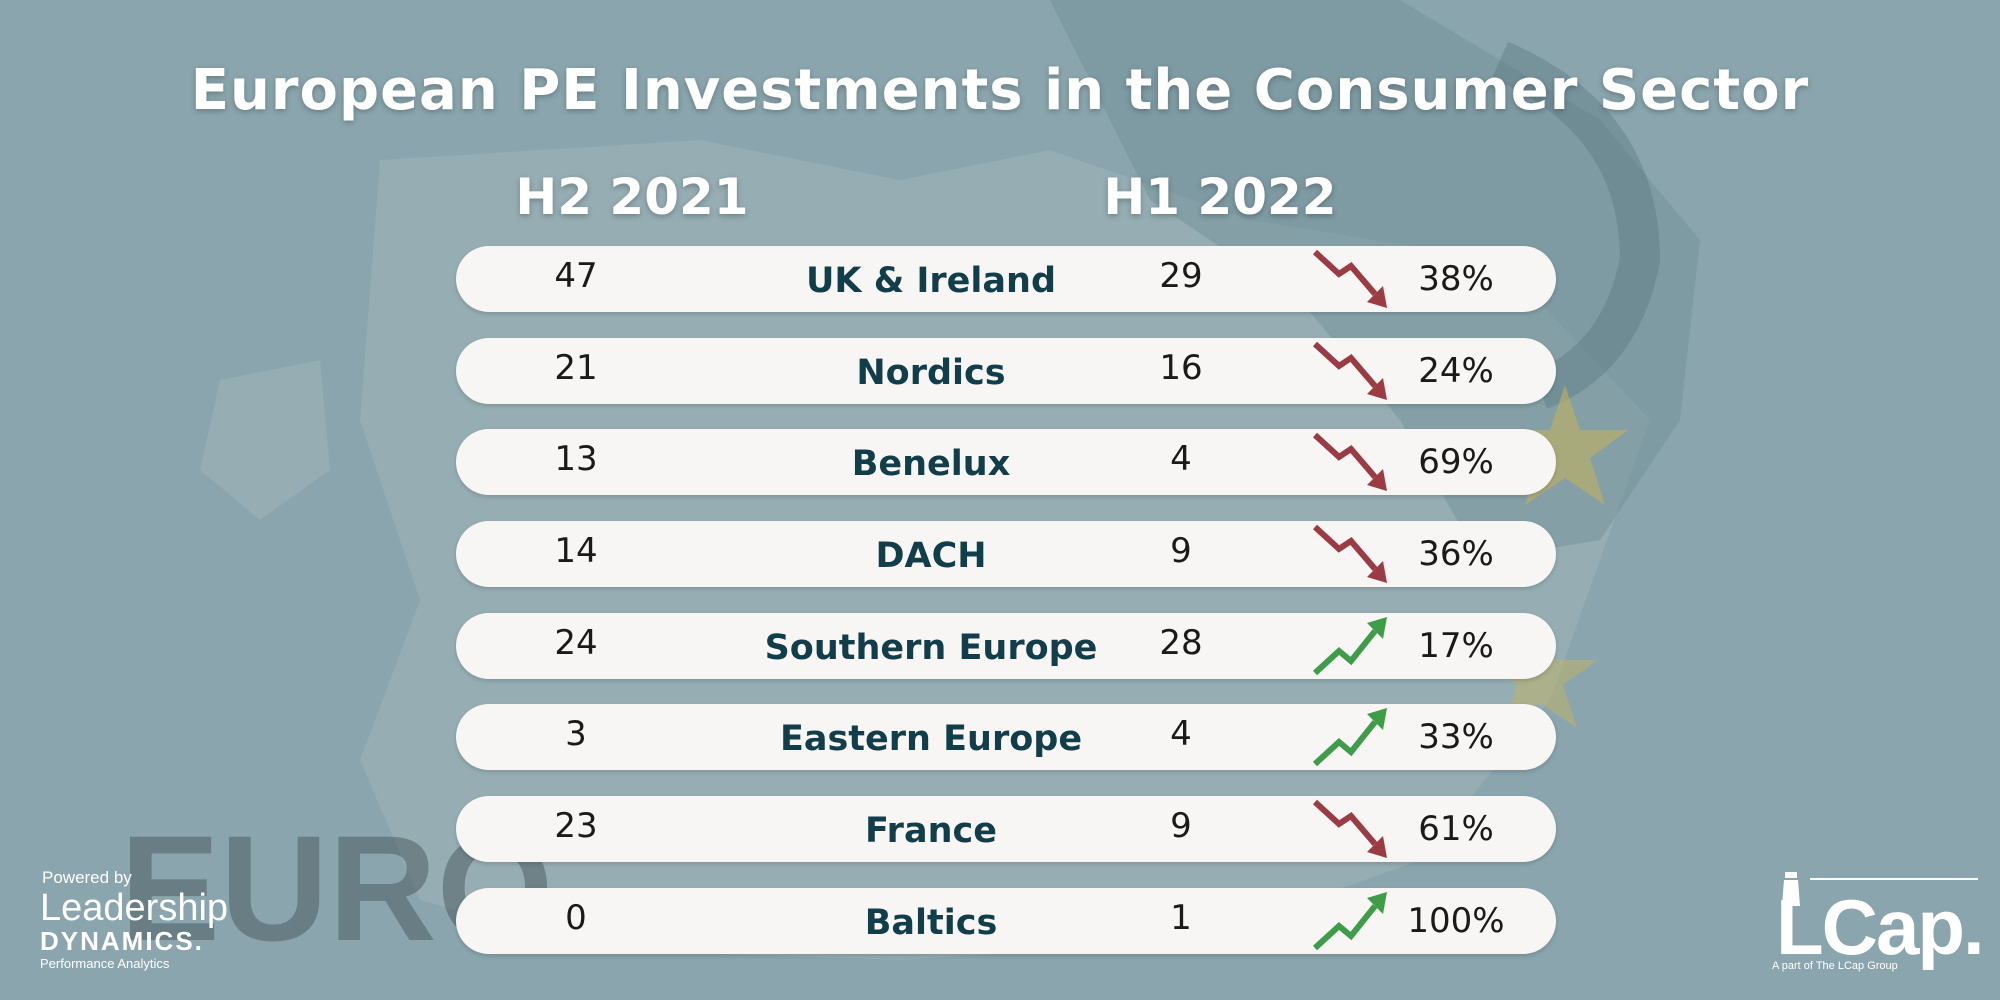 This screenshot has height=1000, width=2000. I want to click on value-h1-2022: 16, so click(1181, 367).